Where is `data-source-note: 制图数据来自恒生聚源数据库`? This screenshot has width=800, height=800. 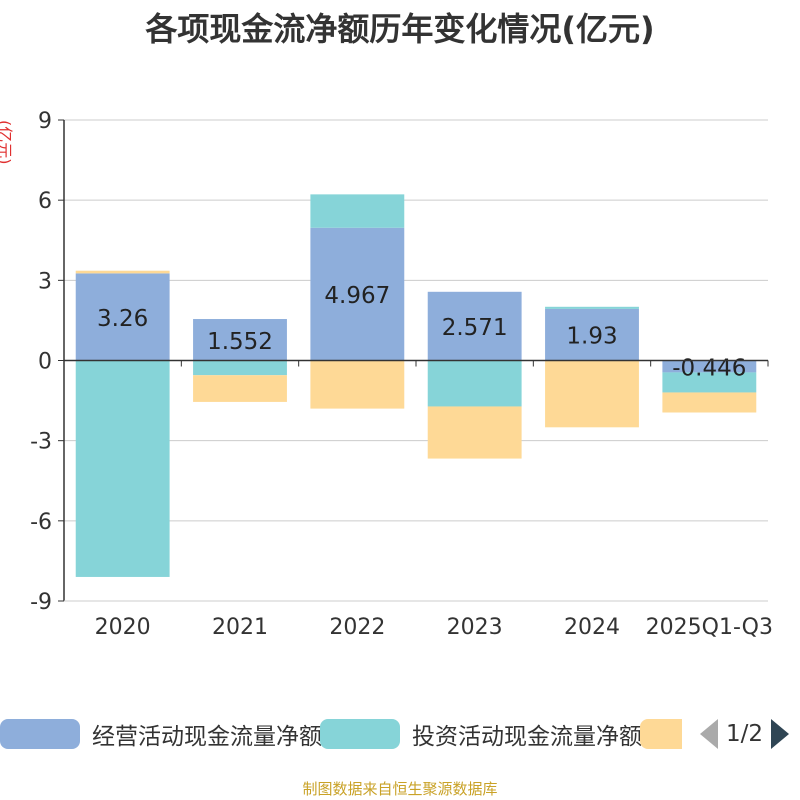 data-source-note: 制图数据来自恒生聚源数据库 is located at coordinates (400, 789).